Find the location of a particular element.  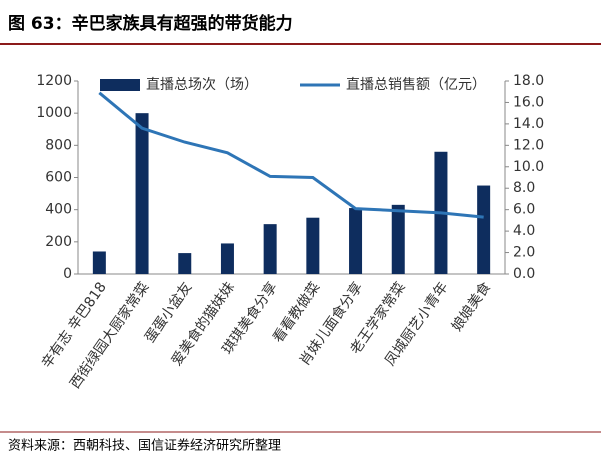

x-tick-label: 娘娘美食 is located at coordinates (471, 307).